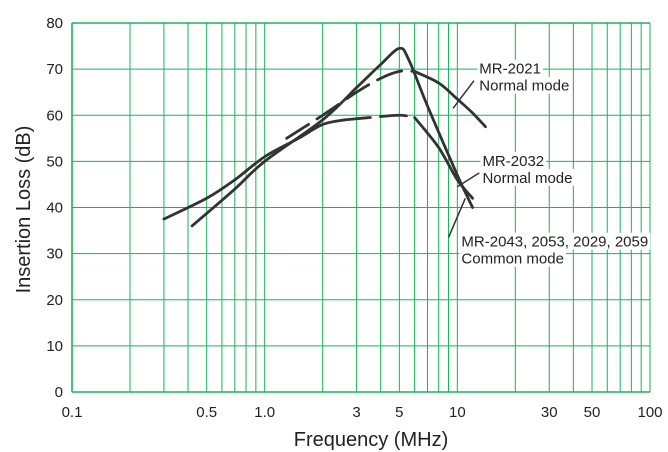 The height and width of the screenshot is (452, 668). What do you see at coordinates (371, 440) in the screenshot?
I see `x-axis-title: Frequency (MHz)` at bounding box center [371, 440].